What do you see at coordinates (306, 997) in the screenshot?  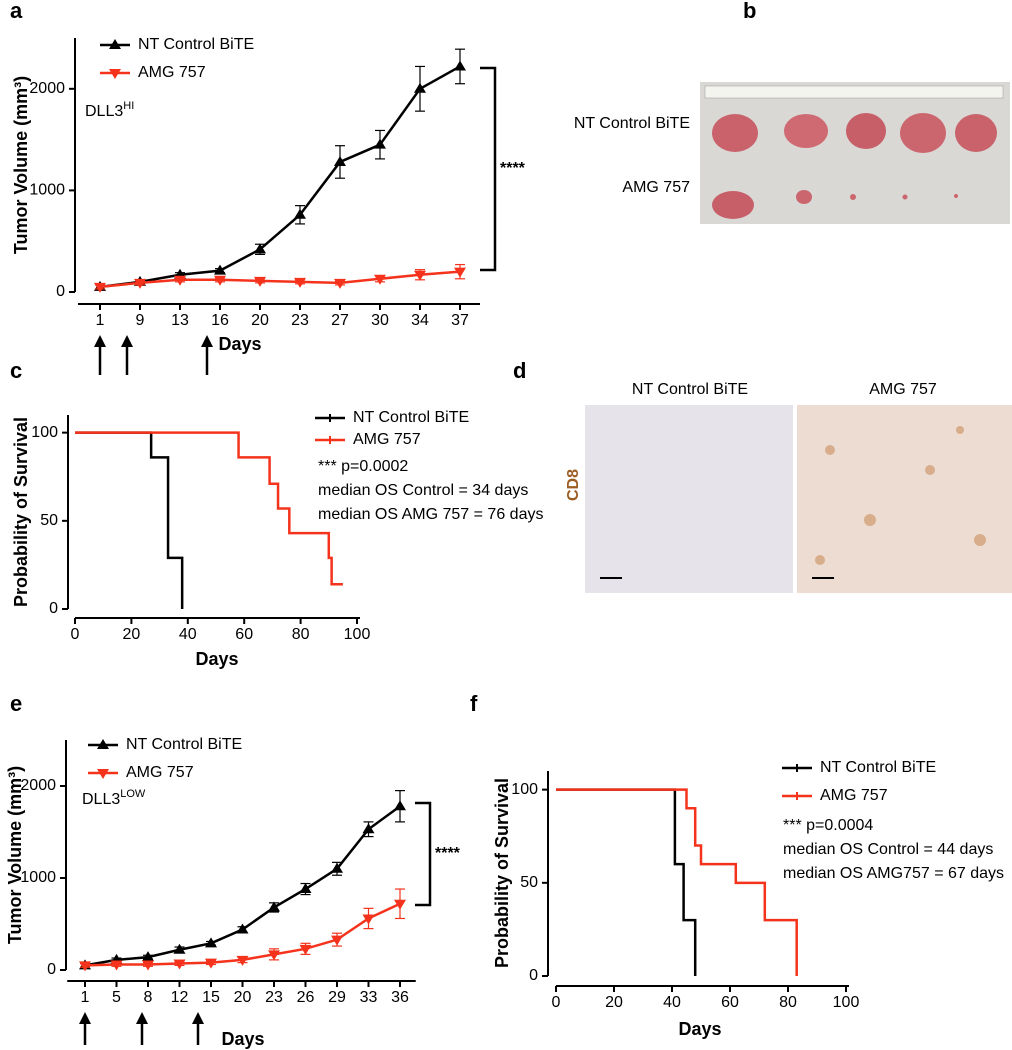 I see `x-tick-label: 26` at bounding box center [306, 997].